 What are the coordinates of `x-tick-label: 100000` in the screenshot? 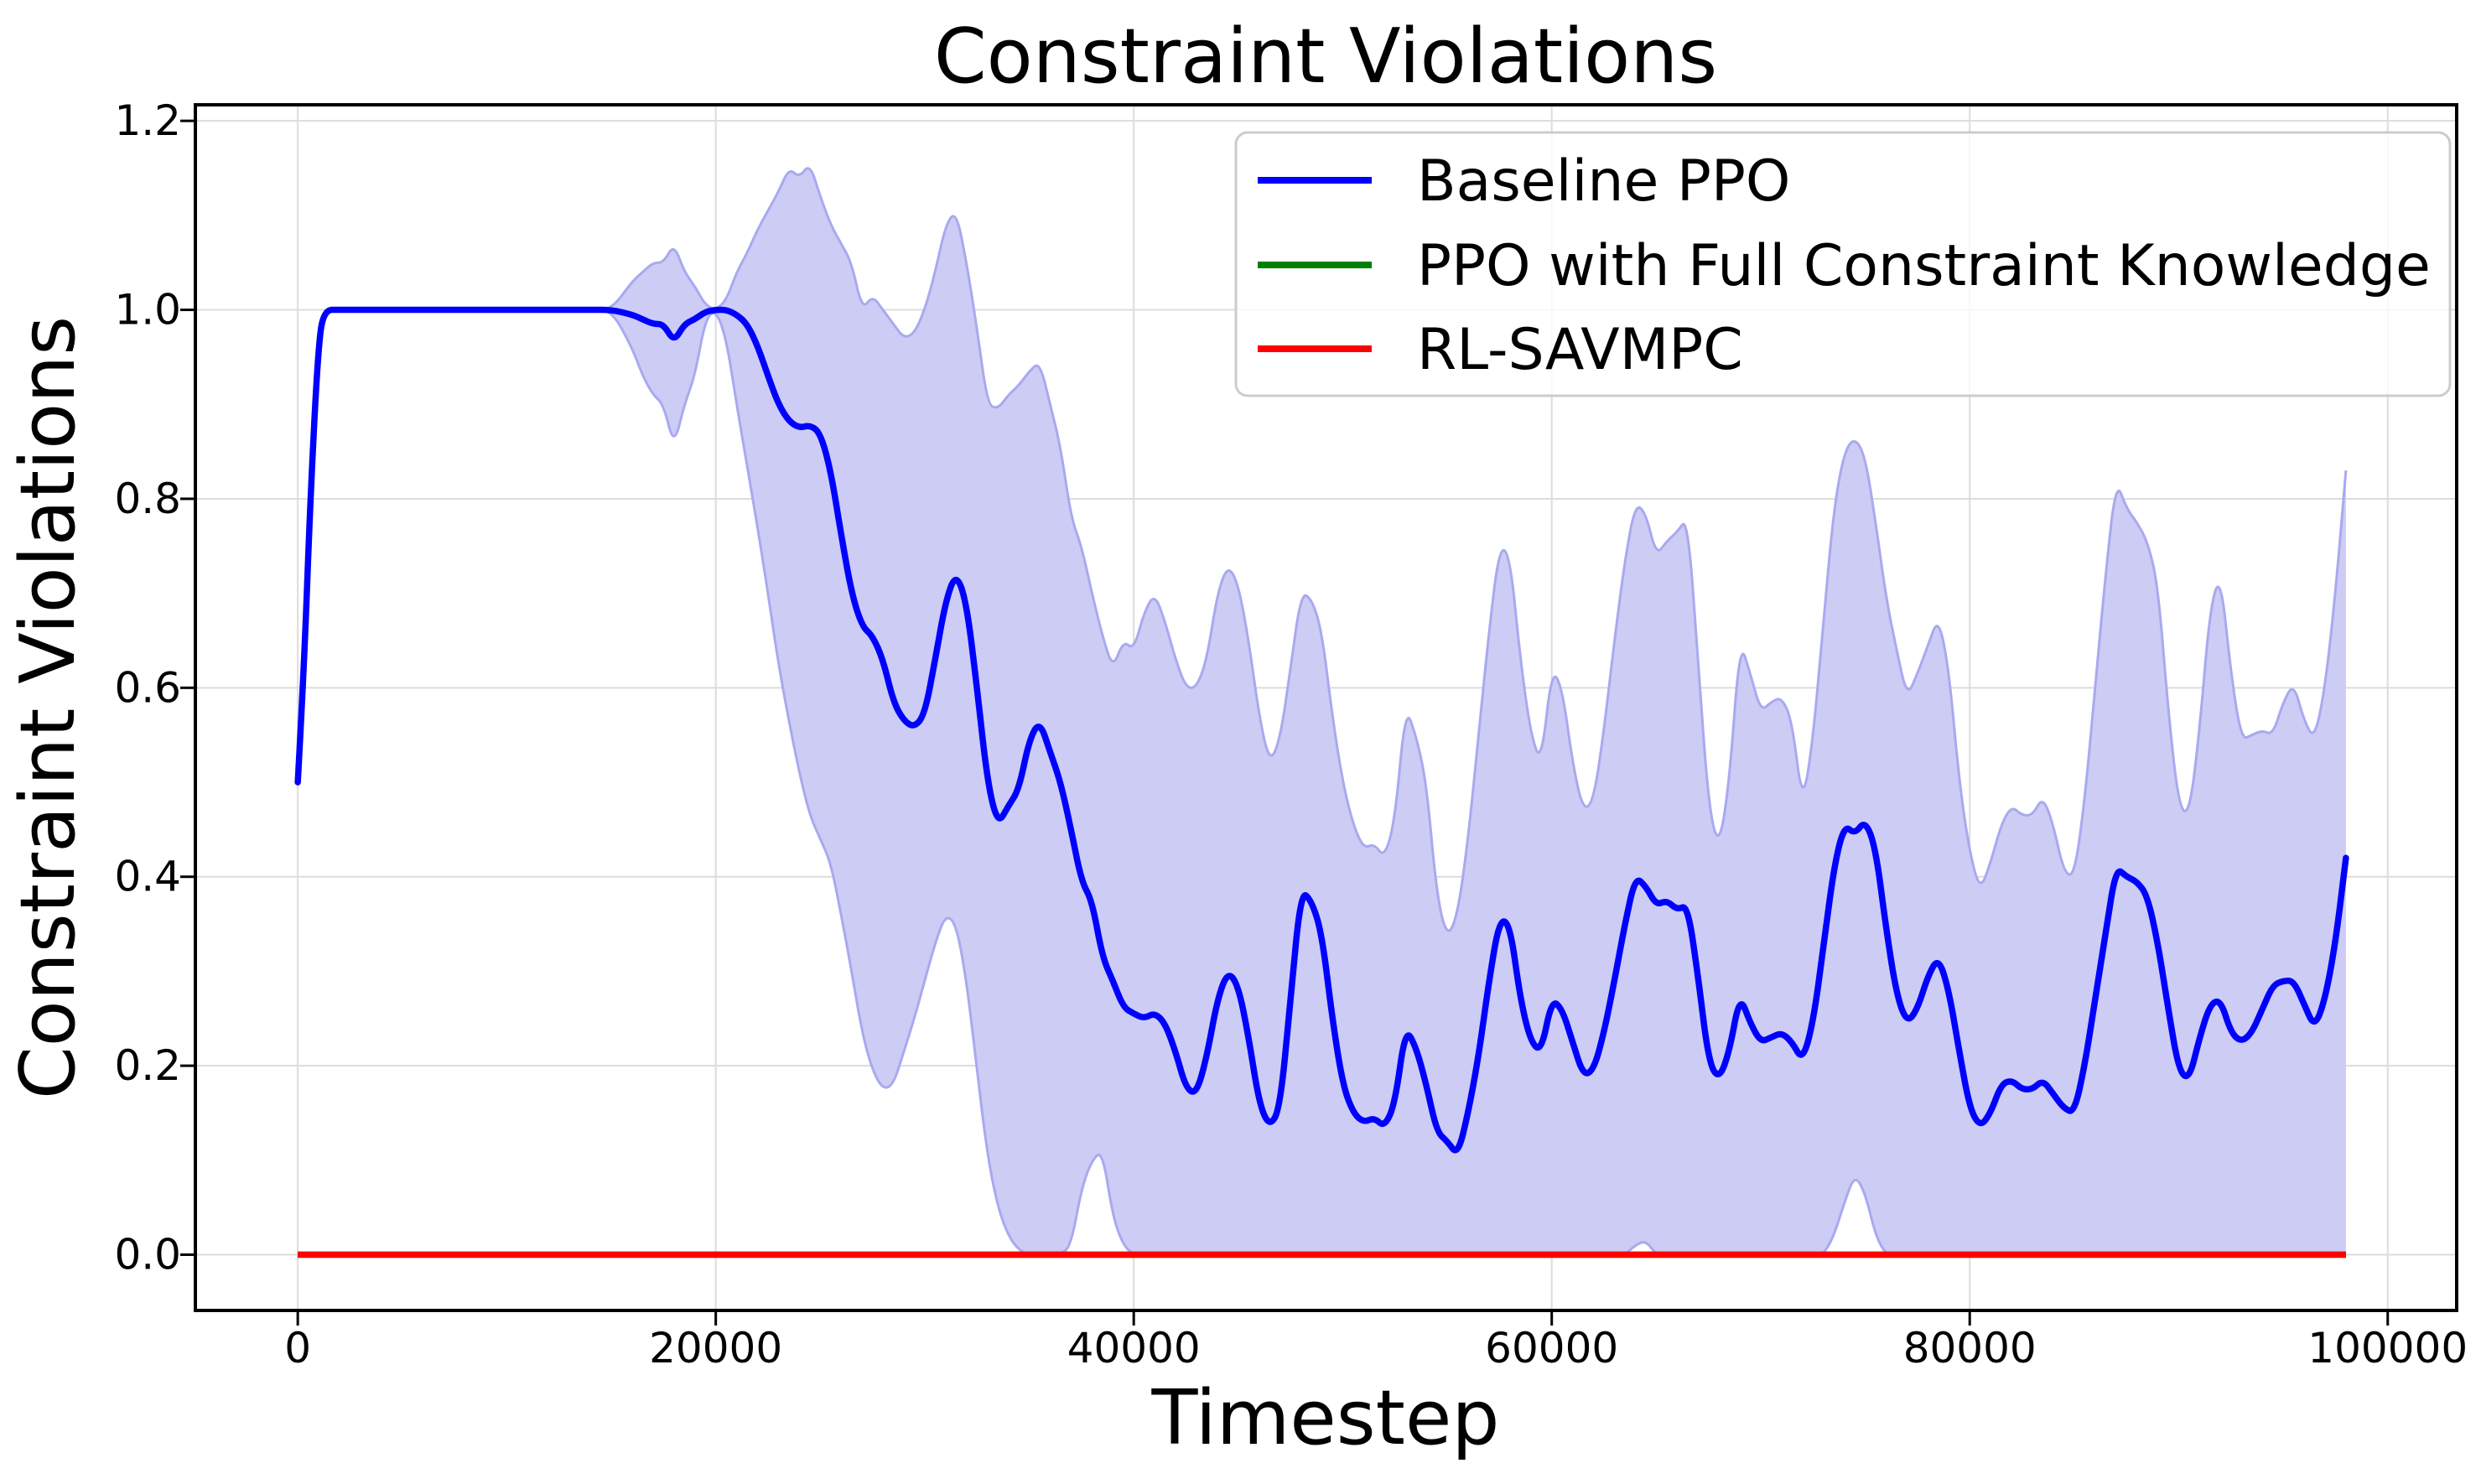 It's located at (2387, 1348).